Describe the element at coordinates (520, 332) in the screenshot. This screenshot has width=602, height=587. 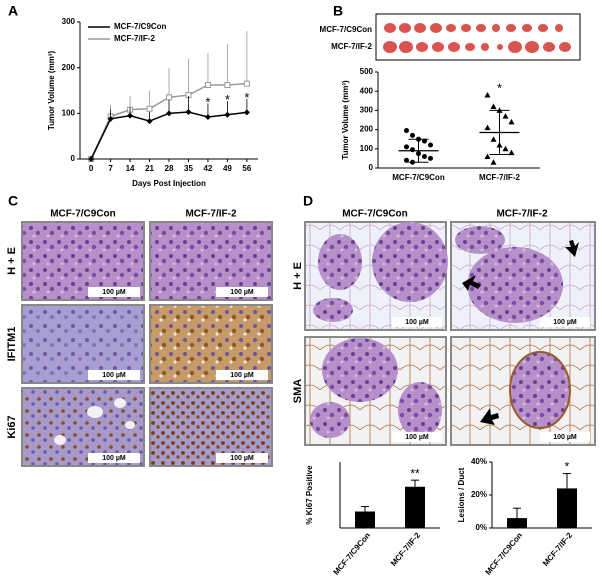
I see `arrows` at that location.